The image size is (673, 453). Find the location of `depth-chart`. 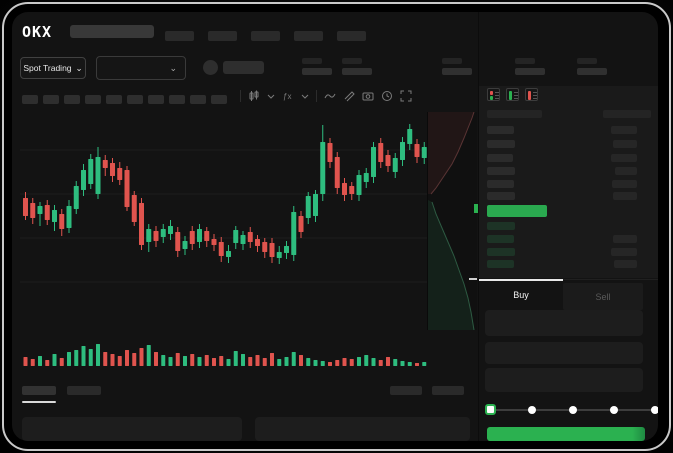

depth-chart is located at coordinates (452, 221).